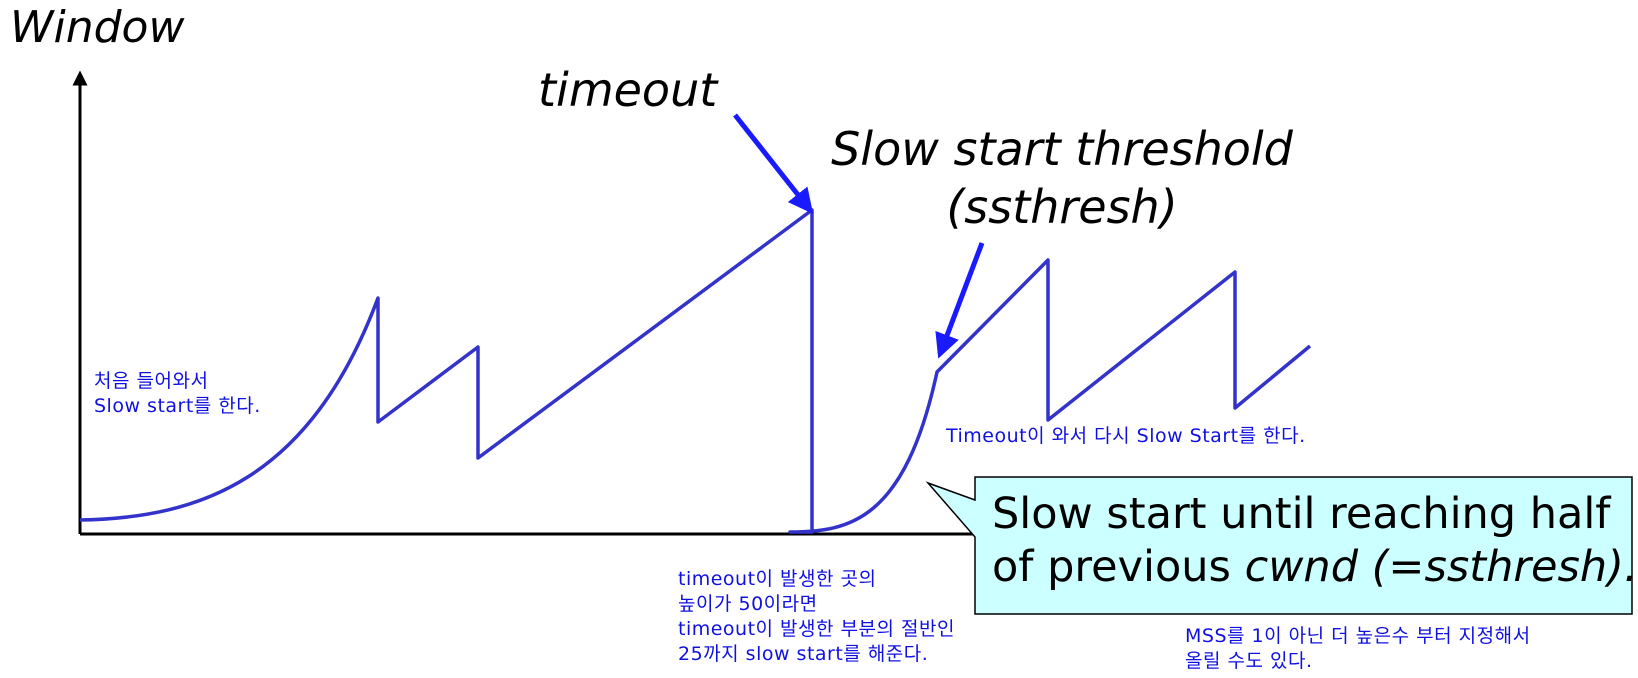  What do you see at coordinates (773, 163) in the screenshot?
I see `timeout-arrow` at bounding box center [773, 163].